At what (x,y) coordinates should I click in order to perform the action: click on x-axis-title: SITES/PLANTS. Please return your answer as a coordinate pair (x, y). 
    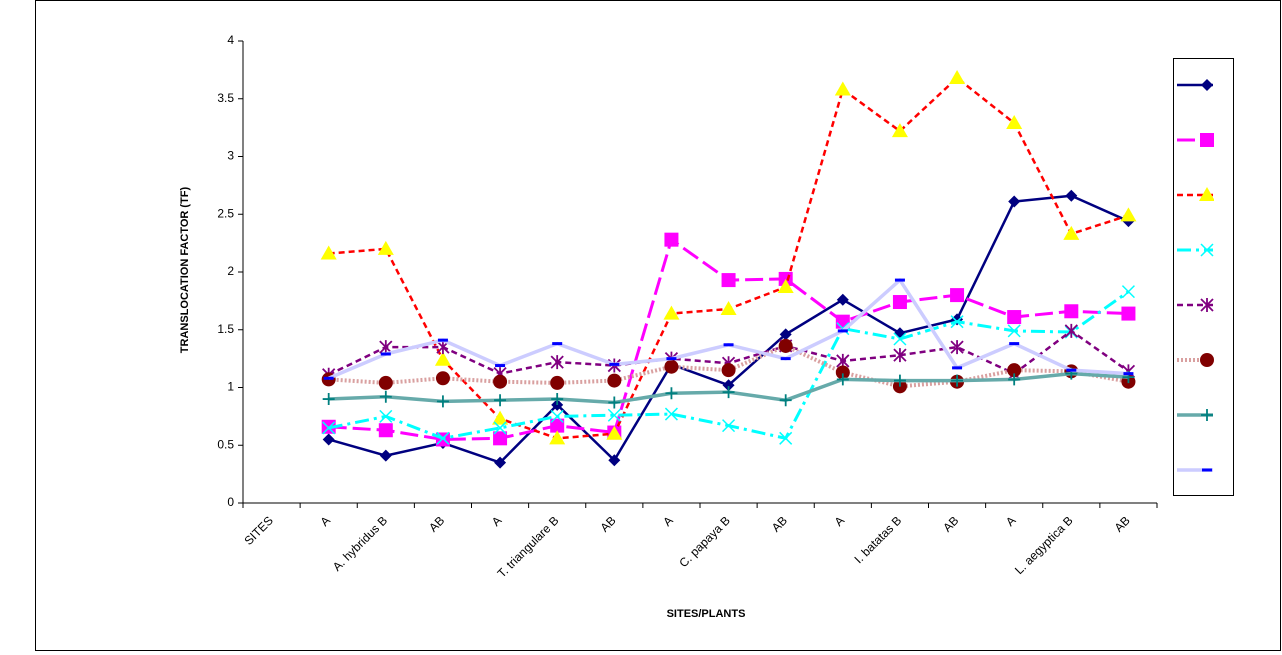
    Looking at the image, I should click on (706, 614).